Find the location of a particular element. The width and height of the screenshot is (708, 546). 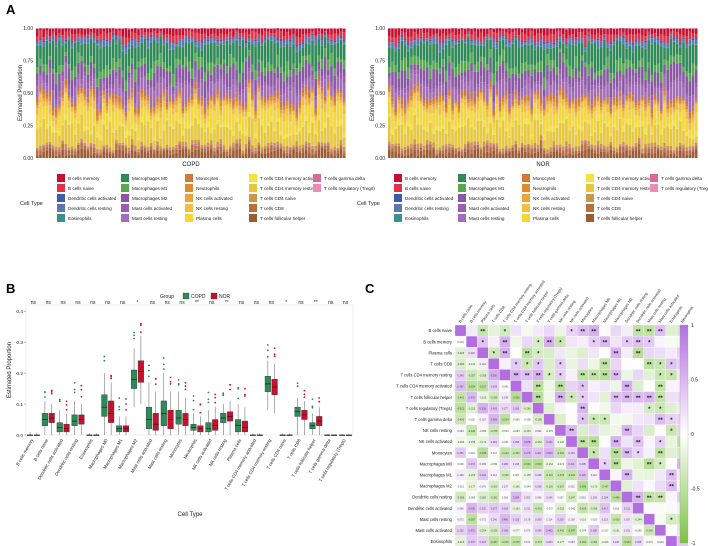

copd-legend-label: Mast cells activated is located at coordinates (152, 208).